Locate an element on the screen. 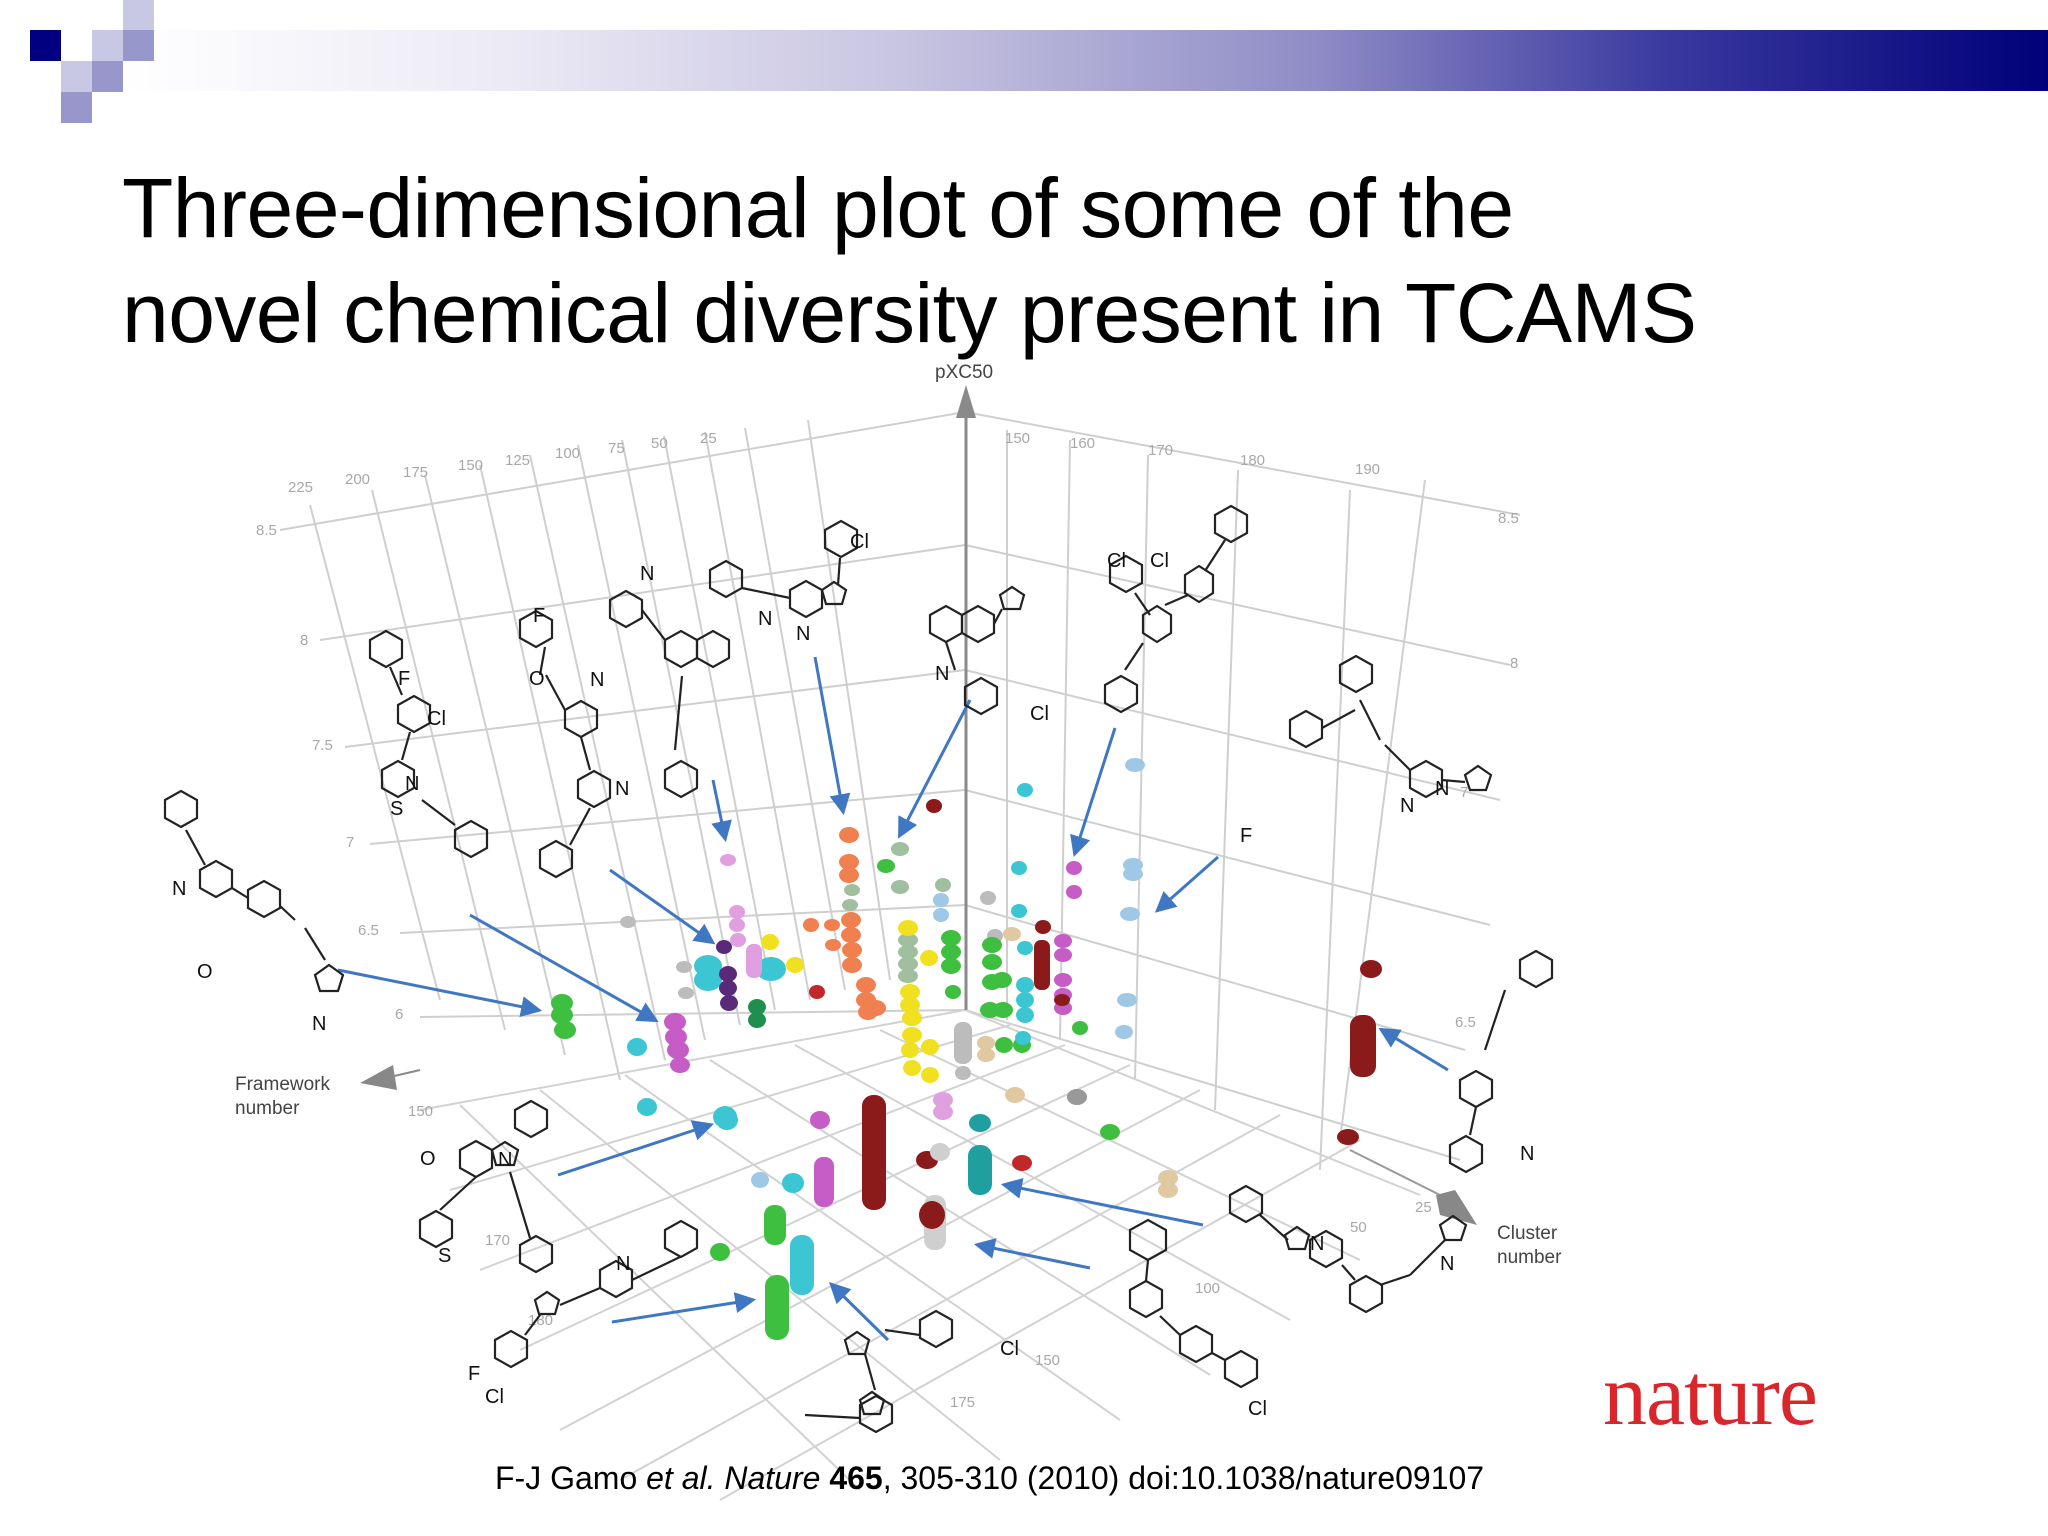 The height and width of the screenshot is (1536, 2048). molecule-indole-amide is located at coordinates (1390, 726).